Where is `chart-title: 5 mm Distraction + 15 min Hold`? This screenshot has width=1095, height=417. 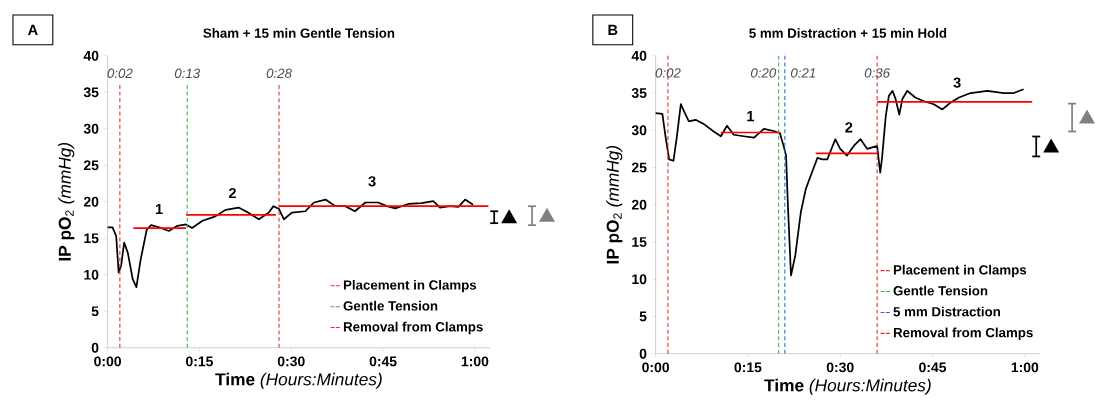 chart-title: 5 mm Distraction + 15 min Hold is located at coordinates (848, 32).